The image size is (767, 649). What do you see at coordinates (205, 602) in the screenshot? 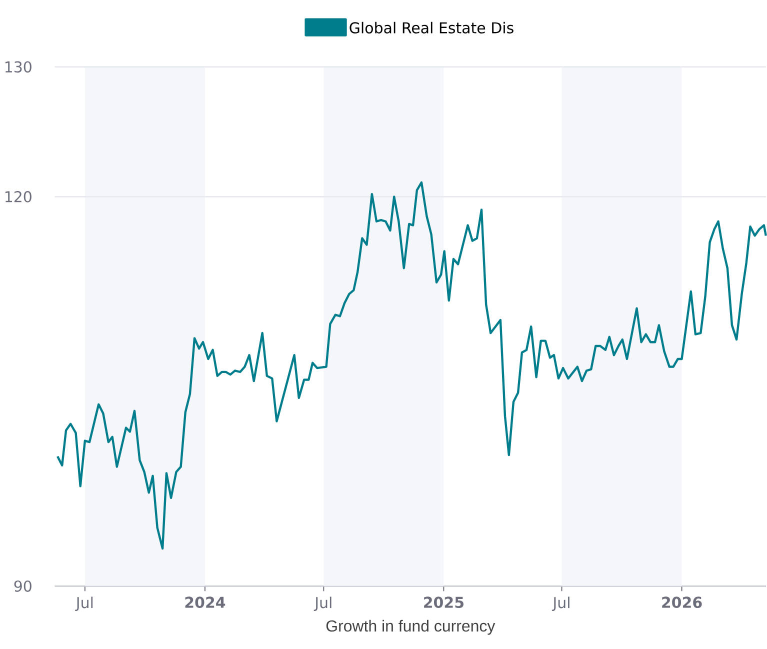
I see `x-tick-label: 2024` at bounding box center [205, 602].